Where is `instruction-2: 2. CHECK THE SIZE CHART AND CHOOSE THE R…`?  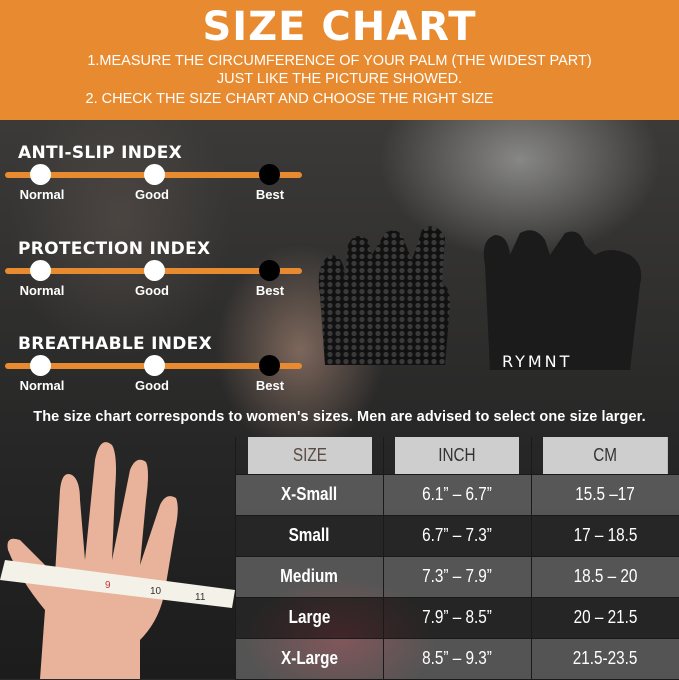 instruction-2: 2. CHECK THE SIZE CHART AND CHOOSE THE R… is located at coordinates (314, 99).